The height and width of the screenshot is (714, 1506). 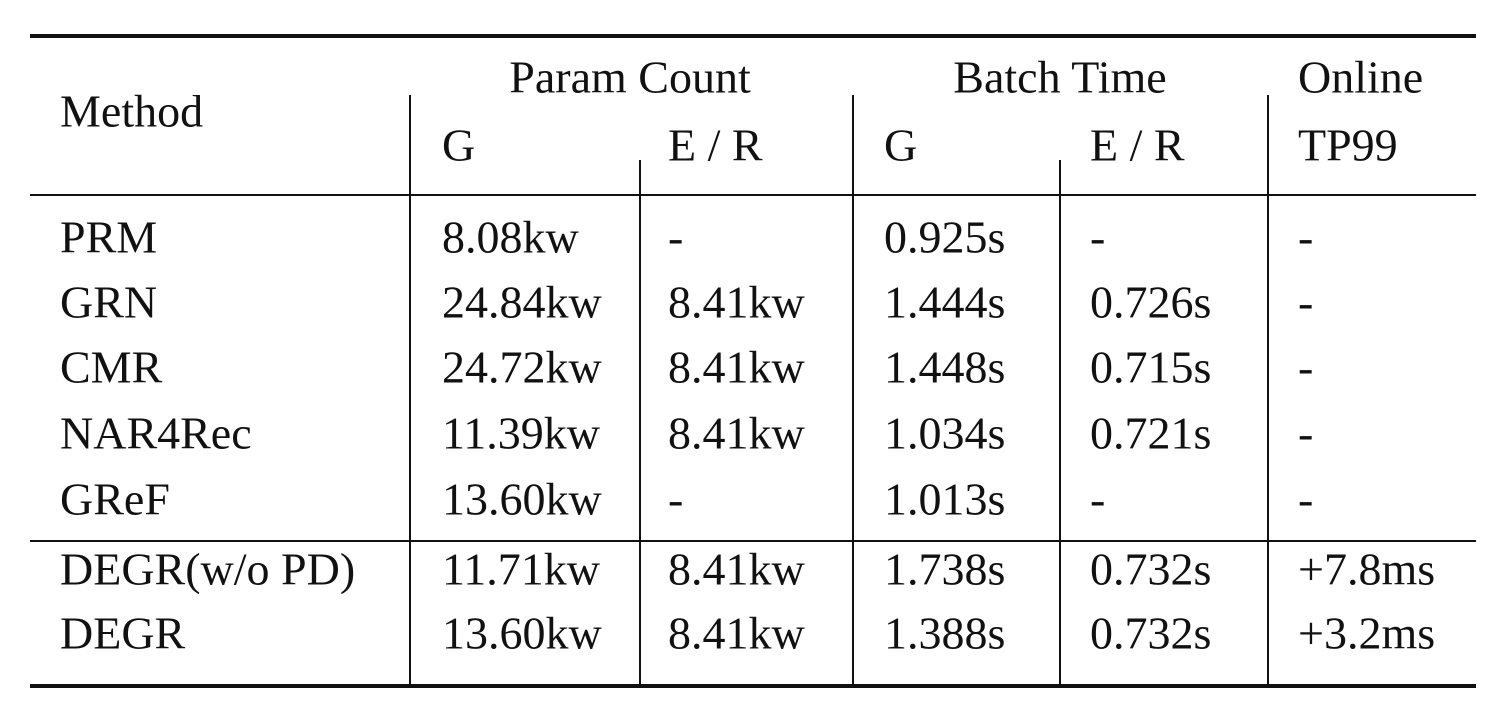 What do you see at coordinates (207, 569) in the screenshot?
I see `method-name: DEGR(w/o PD)` at bounding box center [207, 569].